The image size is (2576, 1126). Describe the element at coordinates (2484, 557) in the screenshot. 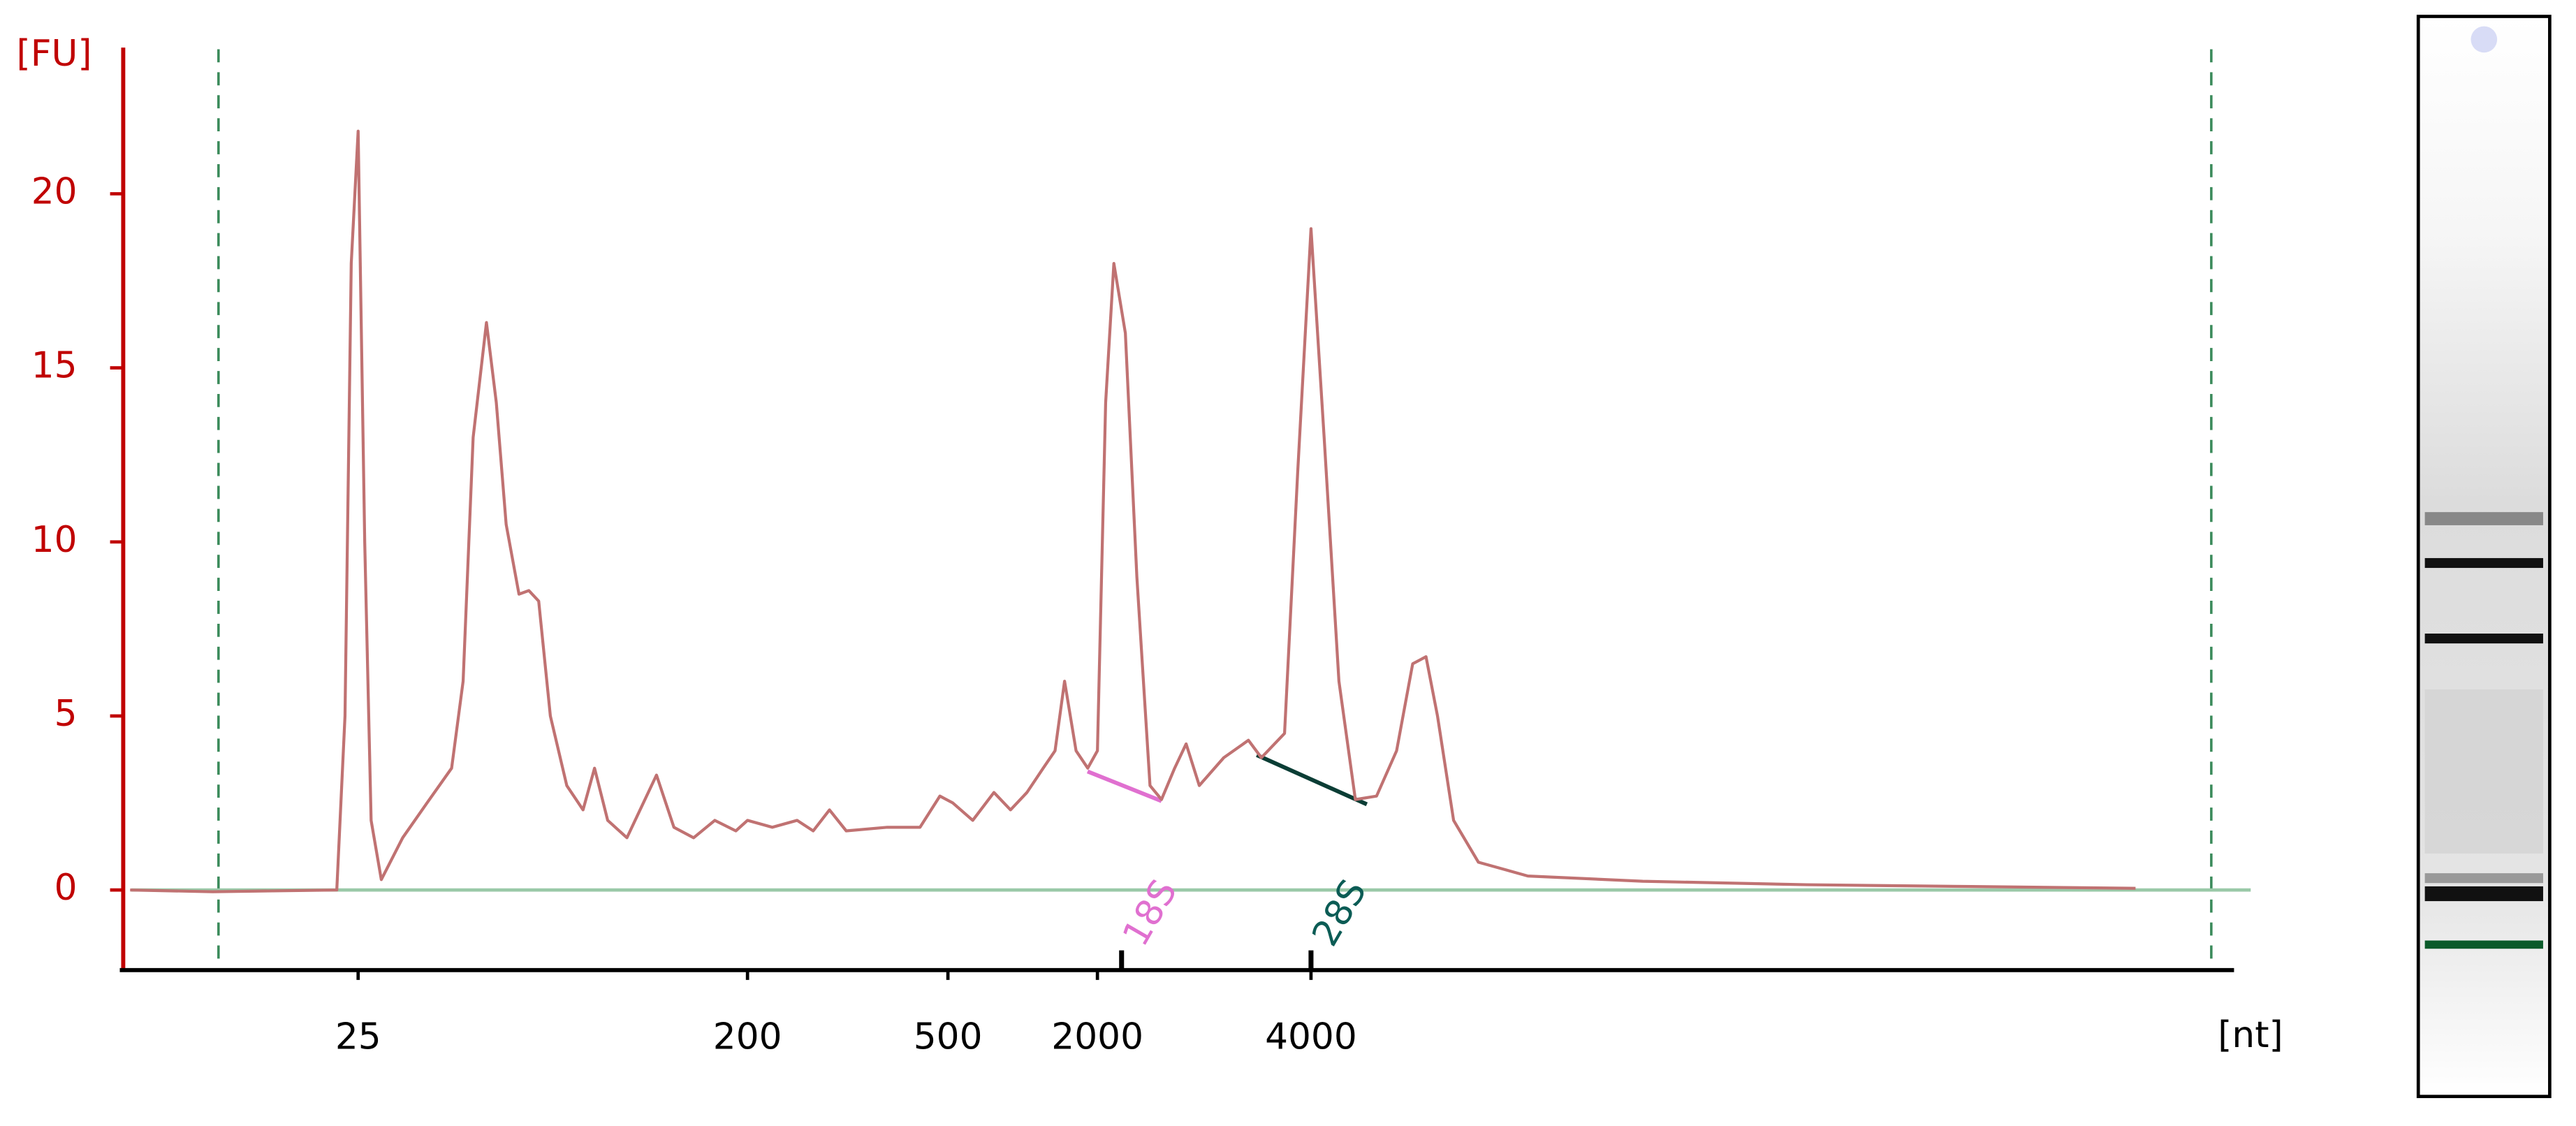

I see `gel-lane` at that location.